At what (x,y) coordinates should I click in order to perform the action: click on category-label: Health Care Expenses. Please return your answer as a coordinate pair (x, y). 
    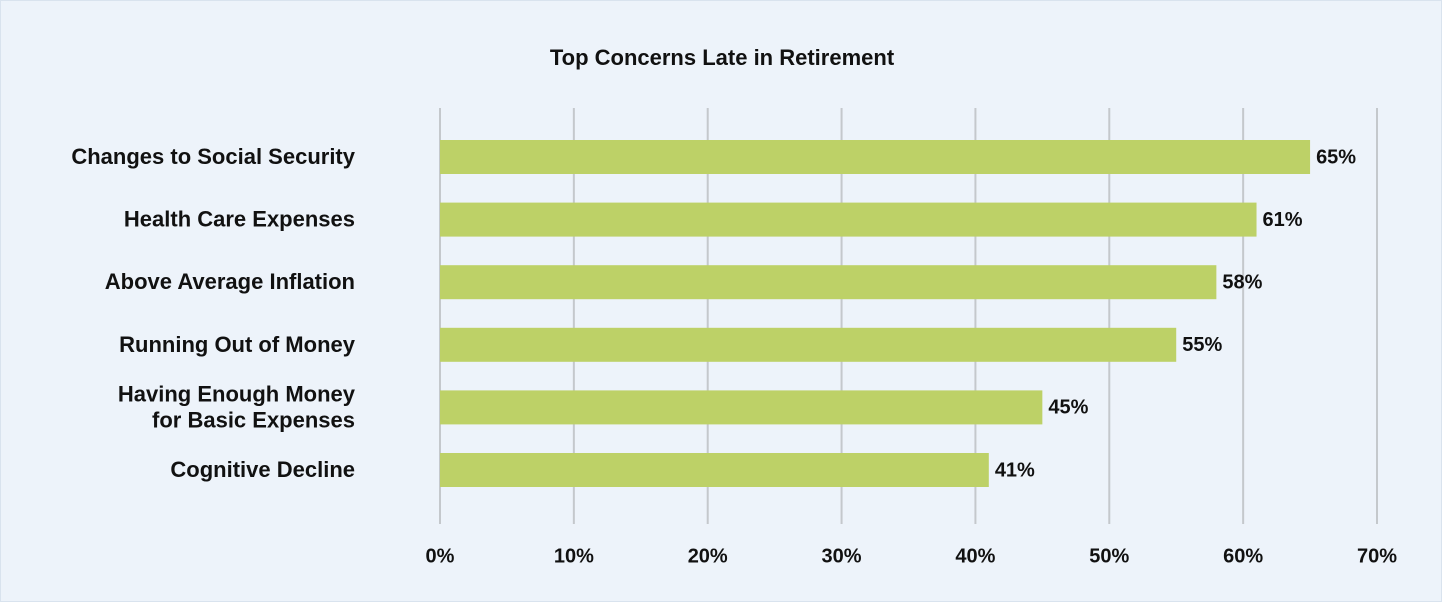
    Looking at the image, I should click on (239, 218).